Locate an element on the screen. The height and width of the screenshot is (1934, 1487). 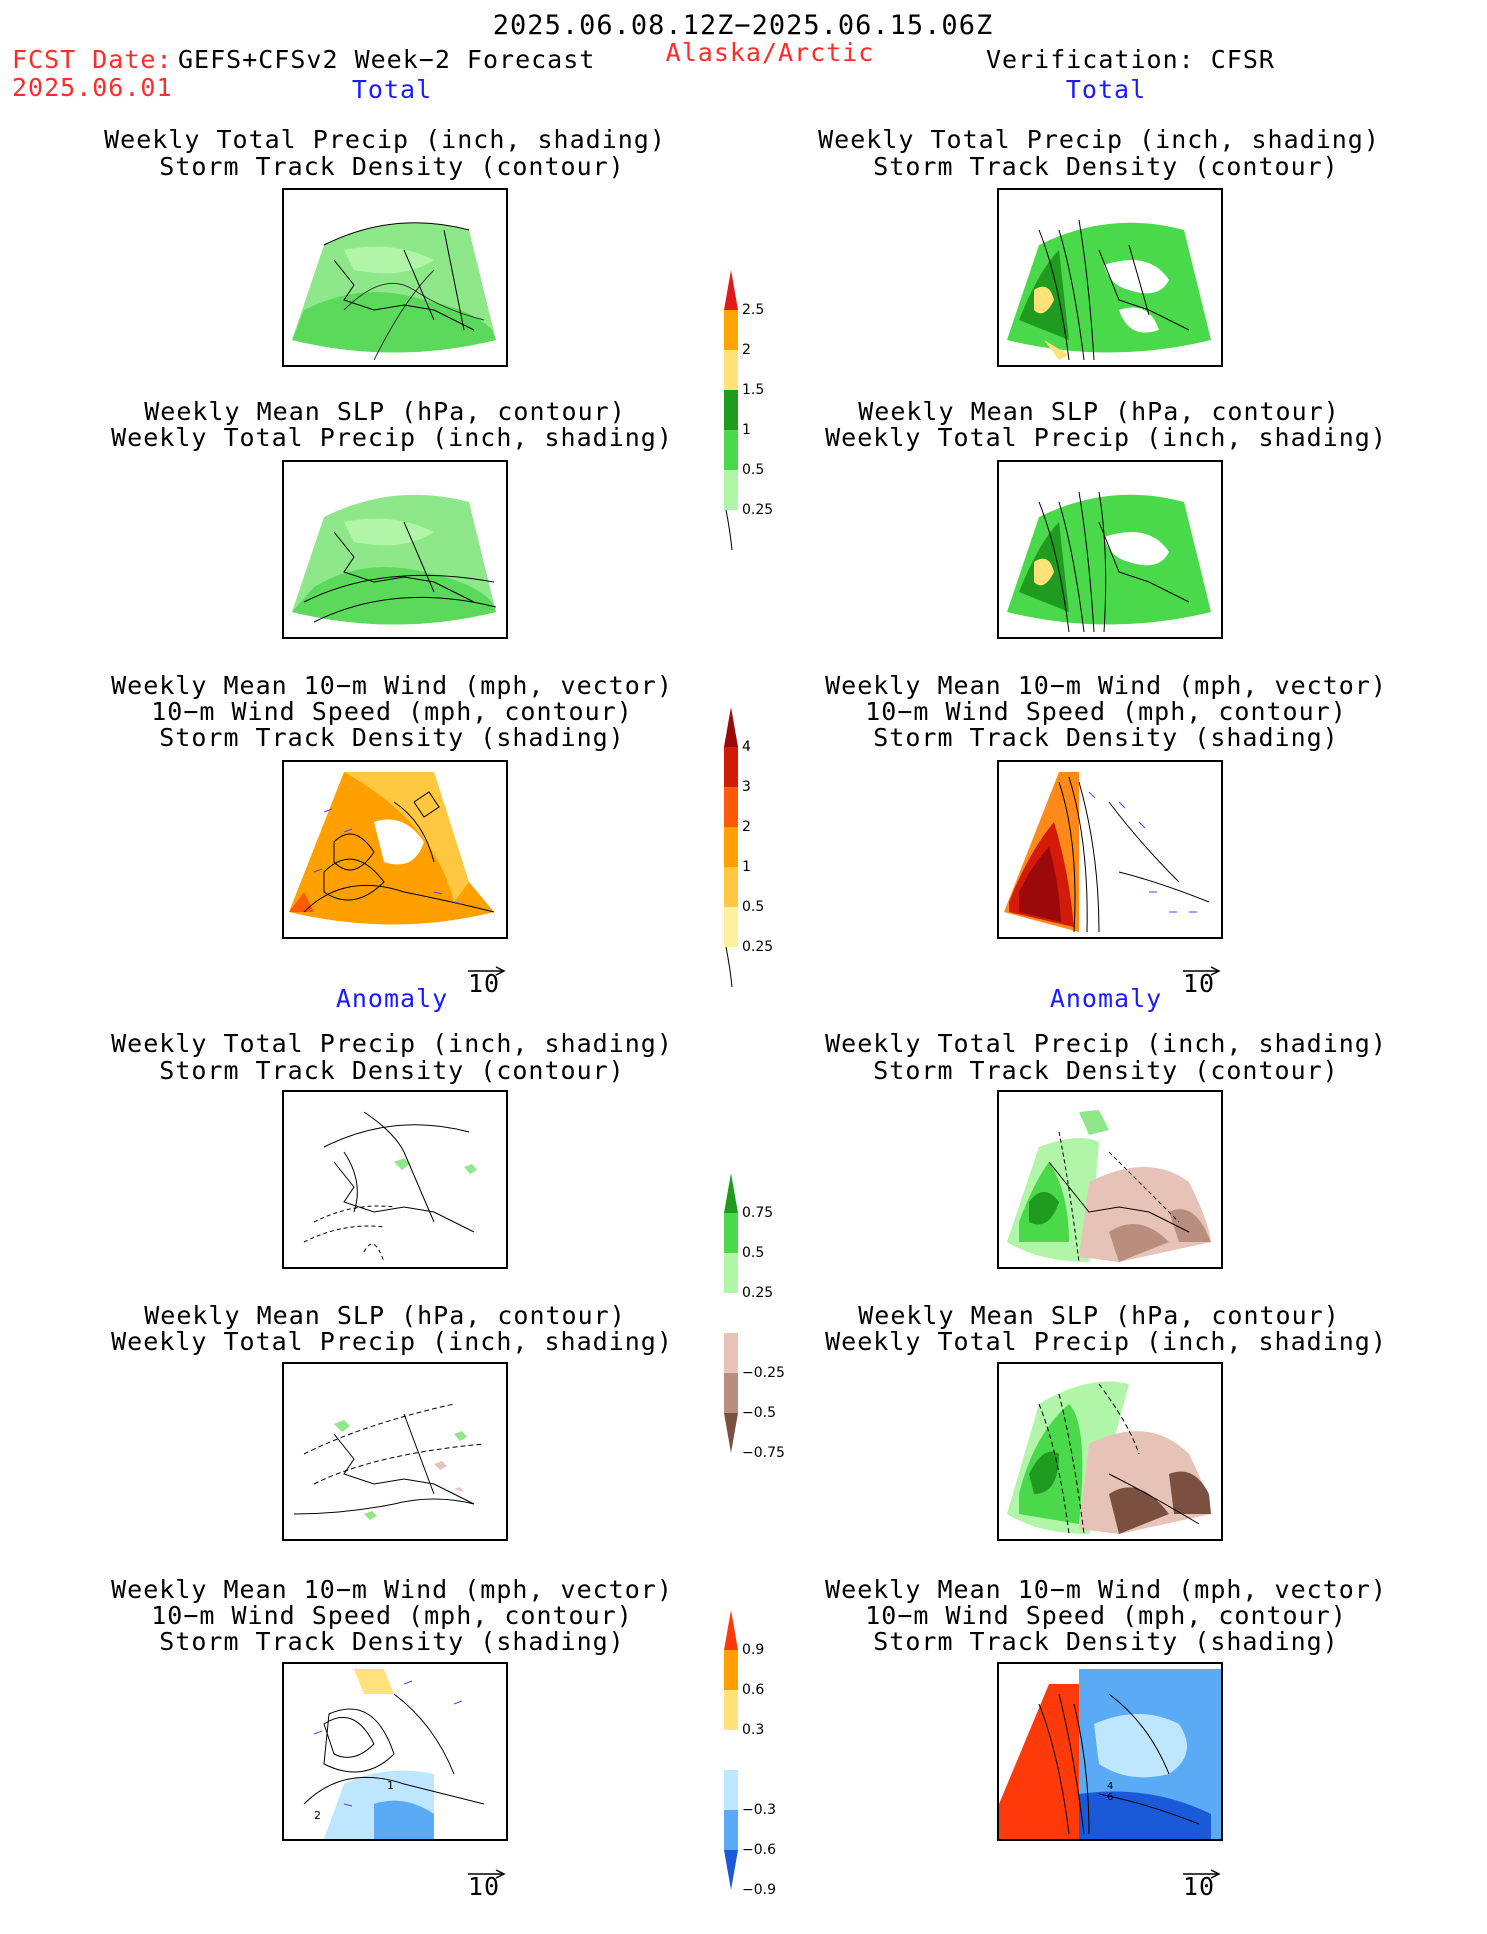
colorbar-tip-bottom is located at coordinates (731, 1870).